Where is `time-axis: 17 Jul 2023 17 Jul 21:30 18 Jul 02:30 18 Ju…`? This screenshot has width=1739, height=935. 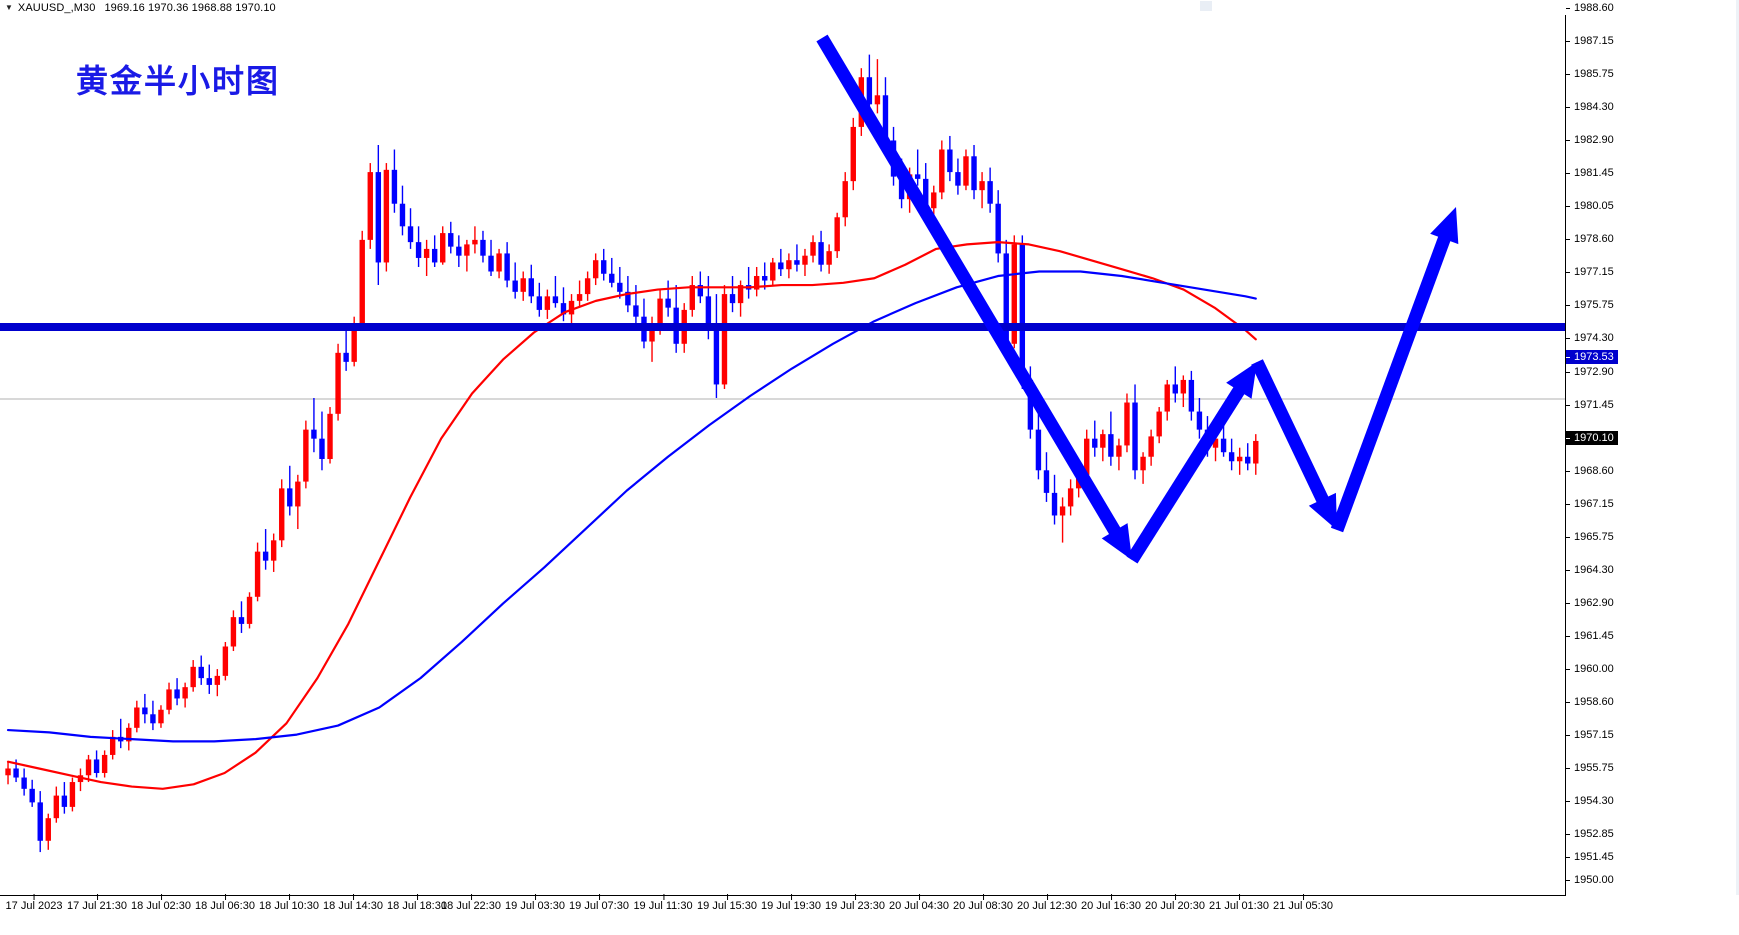
time-axis: 17 Jul 2023 17 Jul 21:30 18 Jul 02:30 18 Ju… is located at coordinates (869, 914).